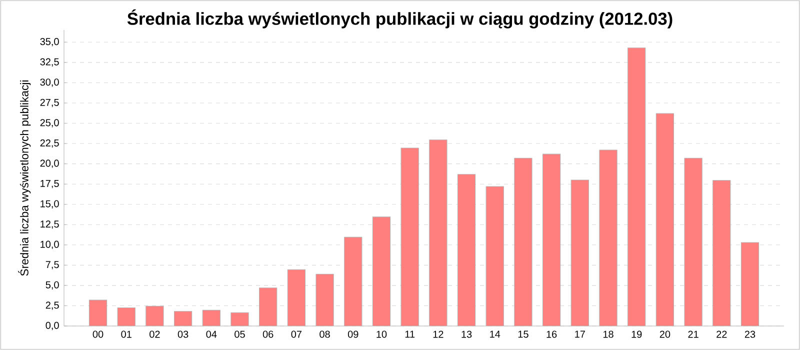 This screenshot has height=350, width=800. What do you see at coordinates (325, 334) in the screenshot?
I see `x-tick-label: 08` at bounding box center [325, 334].